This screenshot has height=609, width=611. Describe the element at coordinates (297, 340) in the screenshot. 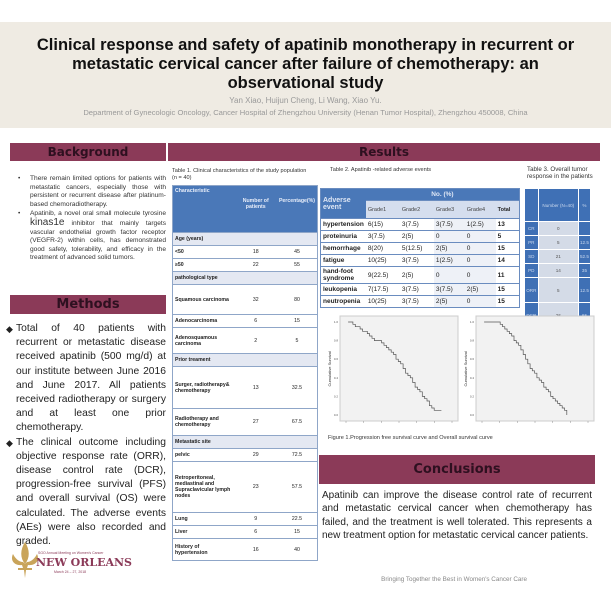

I see `percentage: 5` at that location.